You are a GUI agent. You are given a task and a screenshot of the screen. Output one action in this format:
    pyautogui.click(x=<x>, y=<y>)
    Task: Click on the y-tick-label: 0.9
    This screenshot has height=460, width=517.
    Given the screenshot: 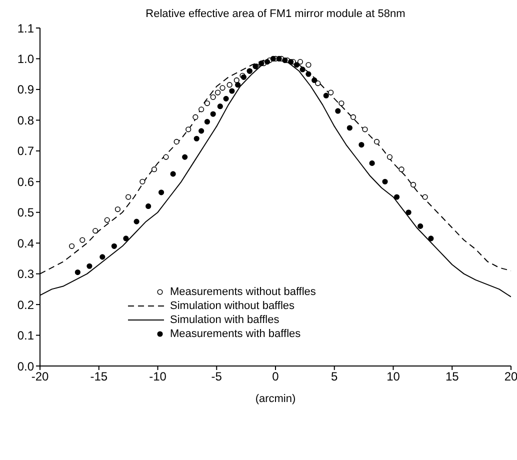 What is the action you would take?
    pyautogui.click(x=25, y=89)
    